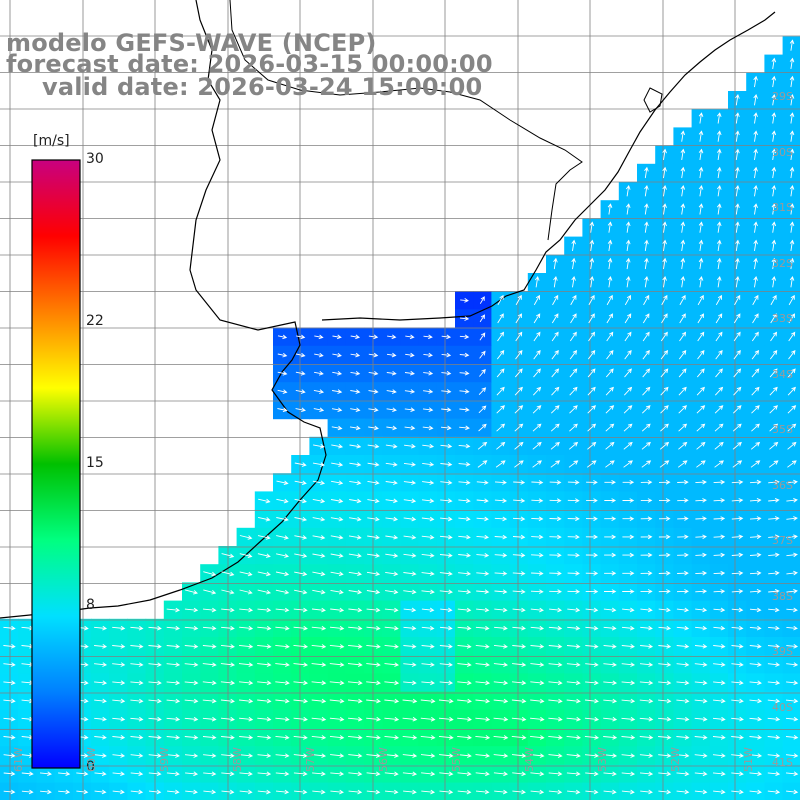  What do you see at coordinates (191, 43) in the screenshot?
I see `model-title: modelo GEFS-WAVE (NCEP)` at bounding box center [191, 43].